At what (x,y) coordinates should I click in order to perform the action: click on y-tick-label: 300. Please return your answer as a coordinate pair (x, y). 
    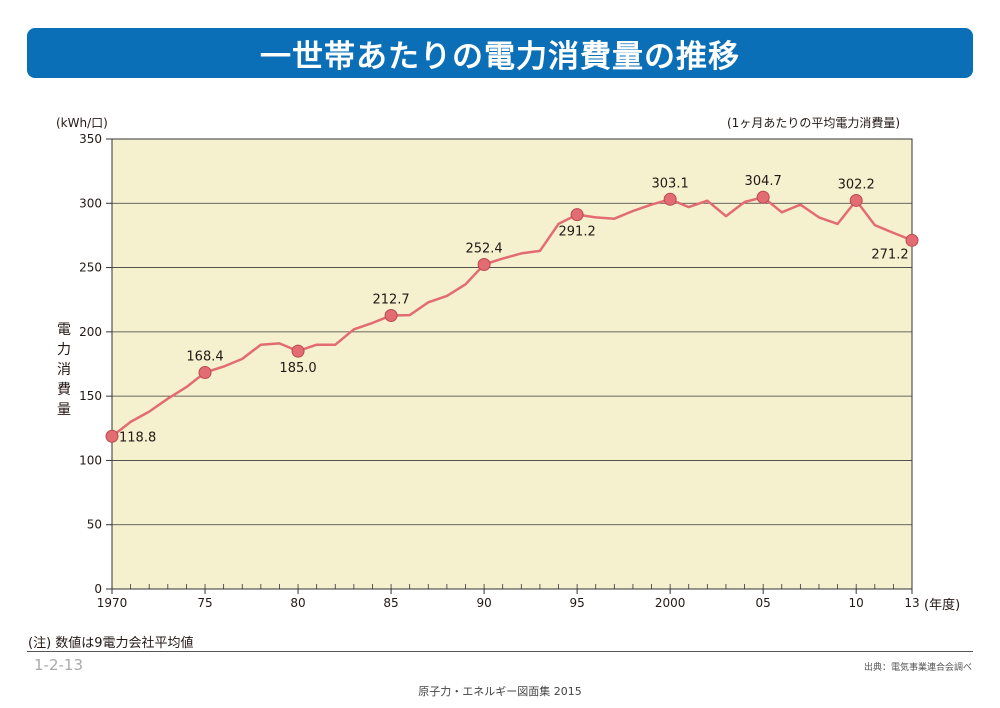
    Looking at the image, I should click on (90, 203).